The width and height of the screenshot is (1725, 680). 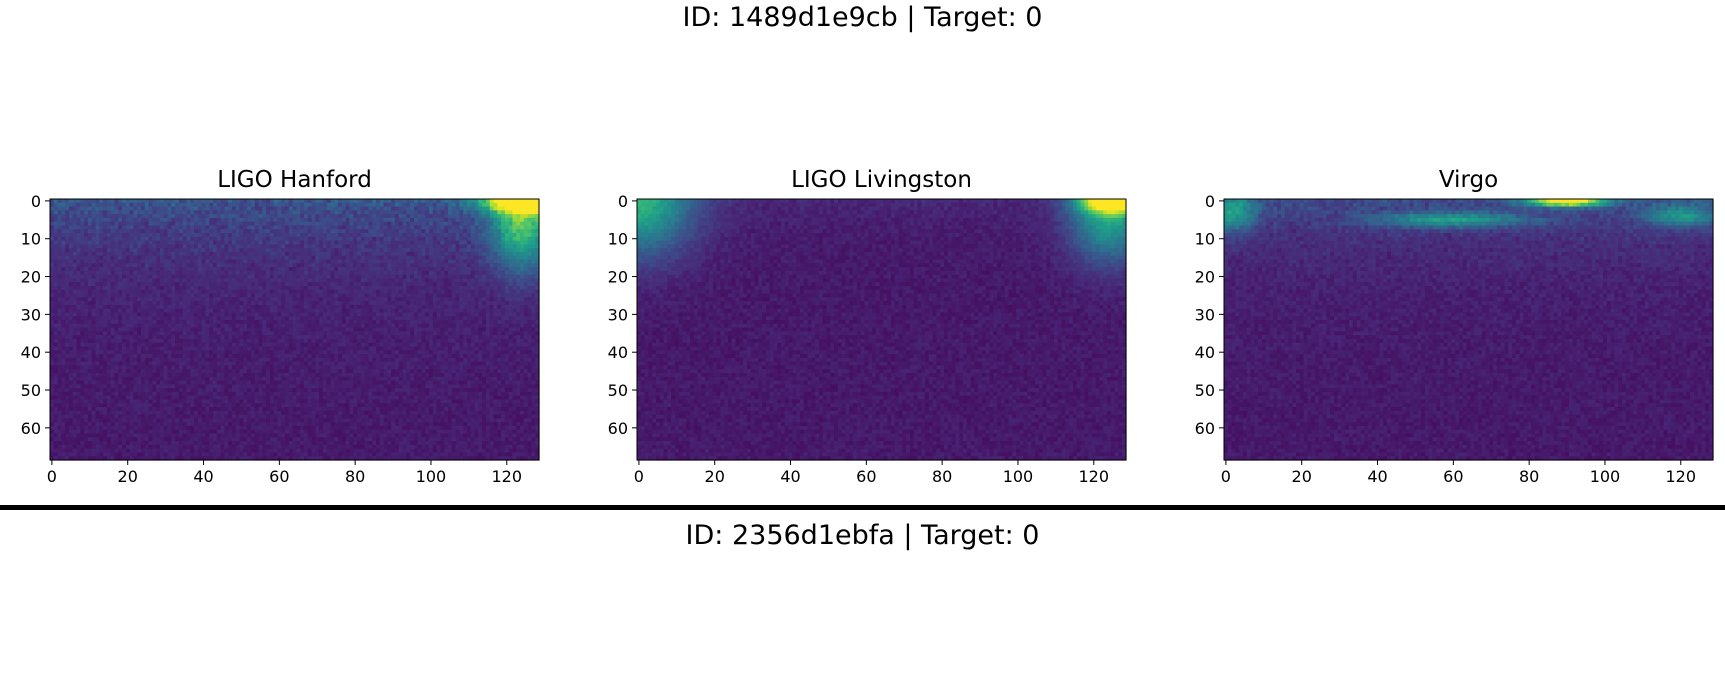 I want to click on heatmap-panel: LIGO Hanford 0 20 40 60 80 100 120 0 10 20 30 40 50 60, so click(x=280, y=326).